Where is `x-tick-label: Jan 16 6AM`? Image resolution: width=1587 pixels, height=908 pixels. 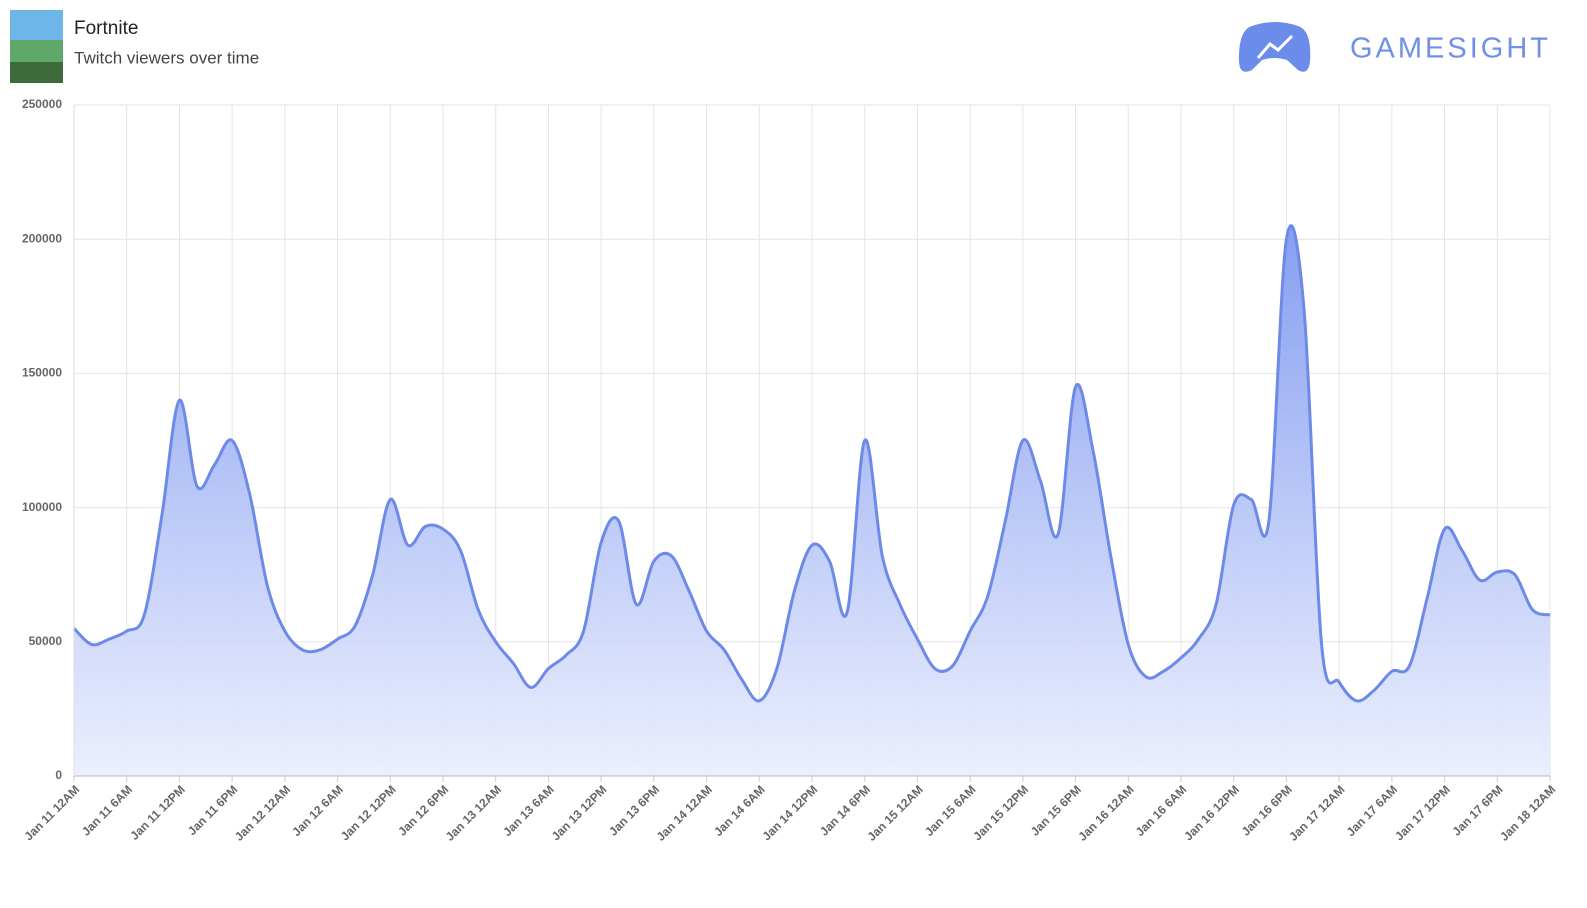
x-tick-label: Jan 16 6AM is located at coordinates (1161, 810).